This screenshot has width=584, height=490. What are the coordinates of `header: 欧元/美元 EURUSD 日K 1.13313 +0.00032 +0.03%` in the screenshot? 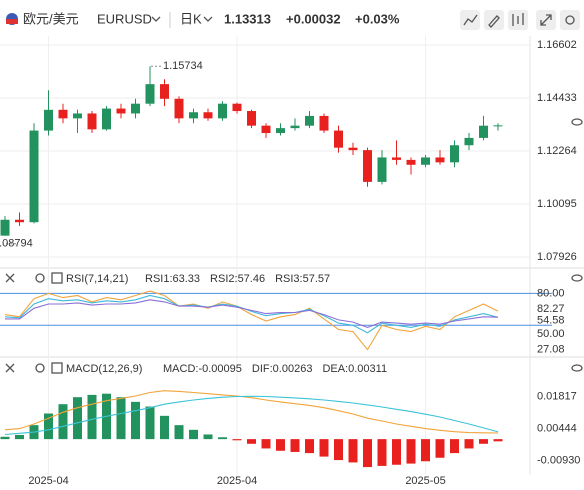 It's located at (293, 20).